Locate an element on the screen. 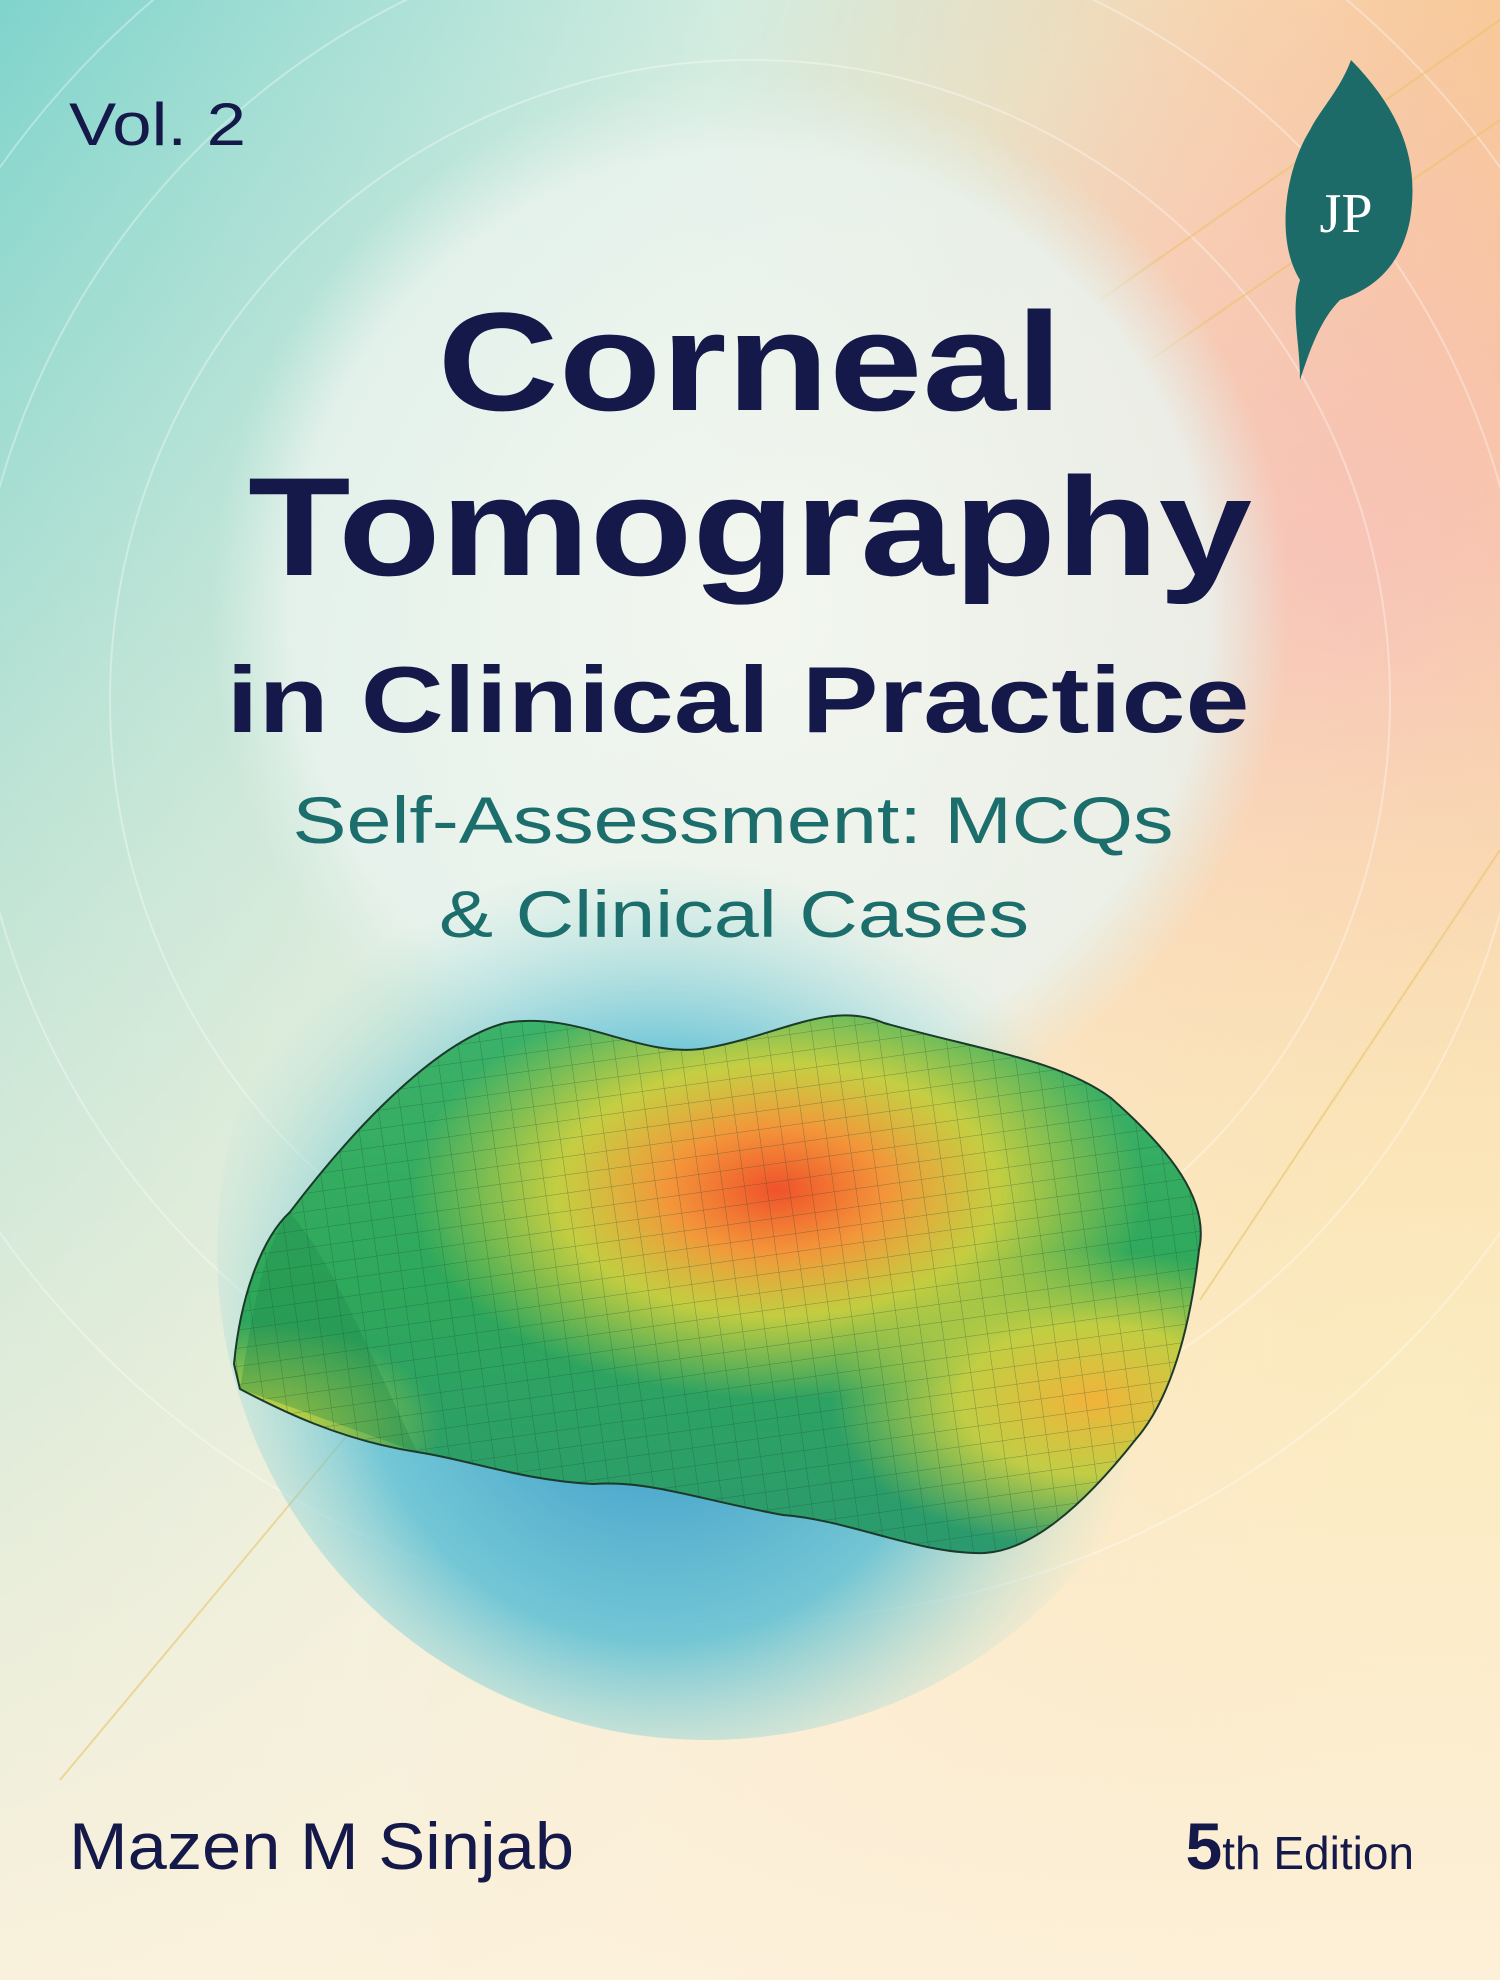 This screenshot has width=1500, height=1980. publisher-logo: JP is located at coordinates (1349, 220).